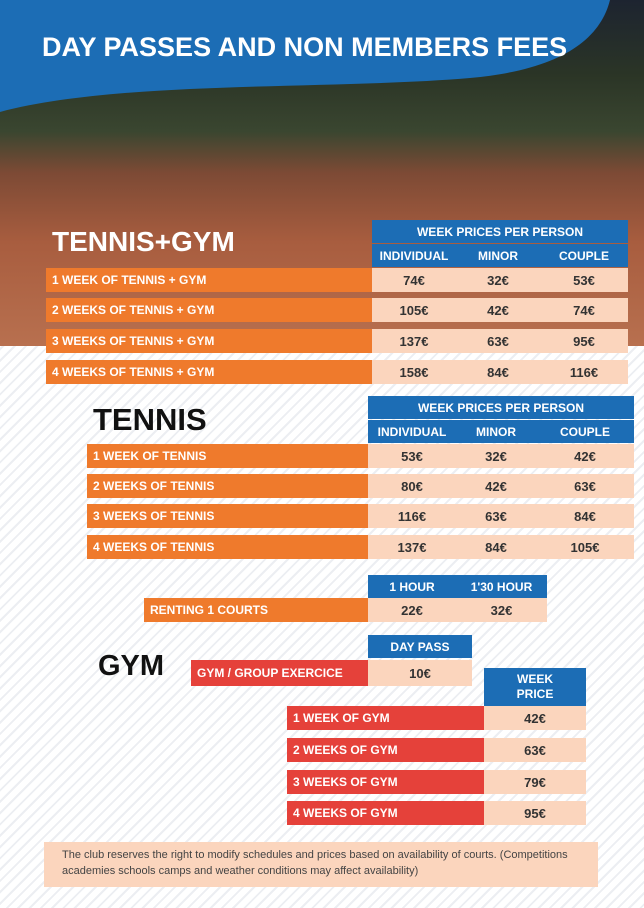 The image size is (644, 908). I want to click on row-label: 4 WEEKS OF TENNIS + GYM, so click(209, 372).